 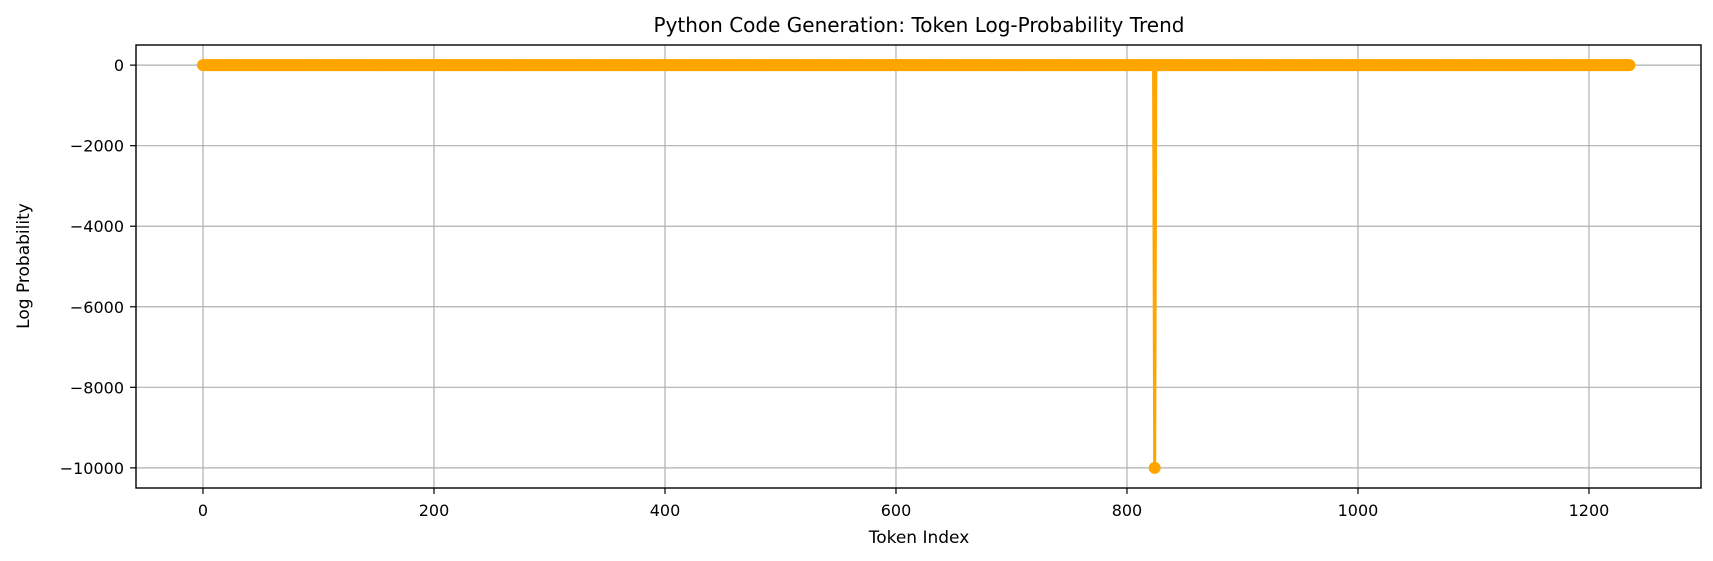 I want to click on x-tick-label: 1200, so click(x=1589, y=510).